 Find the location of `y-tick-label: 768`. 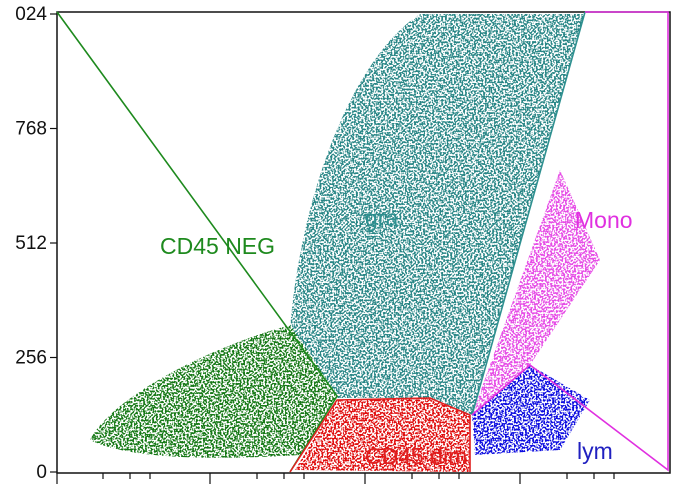

y-tick-label: 768 is located at coordinates (31, 129).